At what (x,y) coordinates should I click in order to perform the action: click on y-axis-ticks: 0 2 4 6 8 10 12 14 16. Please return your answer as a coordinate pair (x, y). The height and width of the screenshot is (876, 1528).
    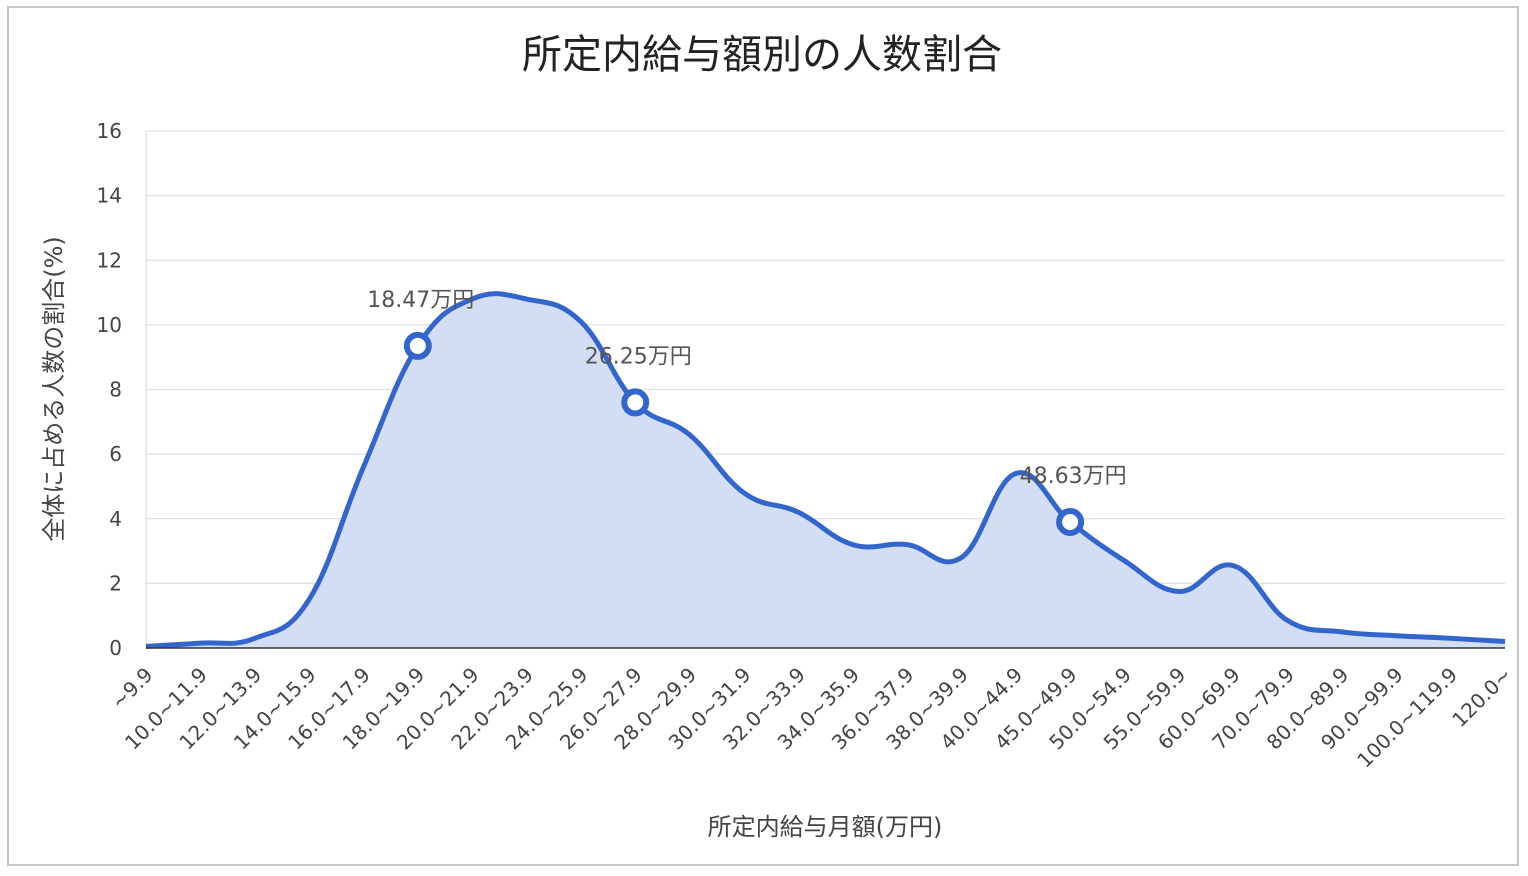
    Looking at the image, I should click on (109, 389).